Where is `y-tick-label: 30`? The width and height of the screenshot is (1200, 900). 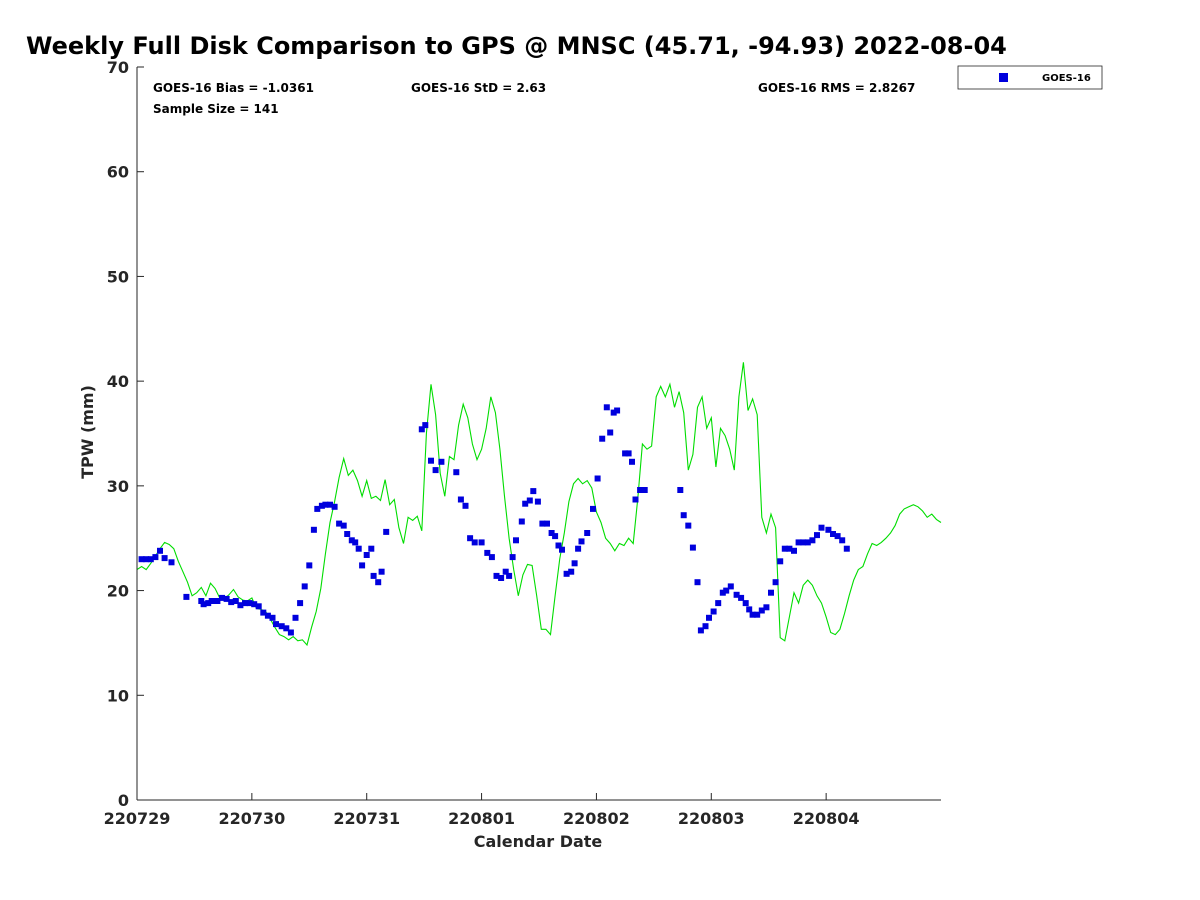
y-tick-label: 30 is located at coordinates (118, 486).